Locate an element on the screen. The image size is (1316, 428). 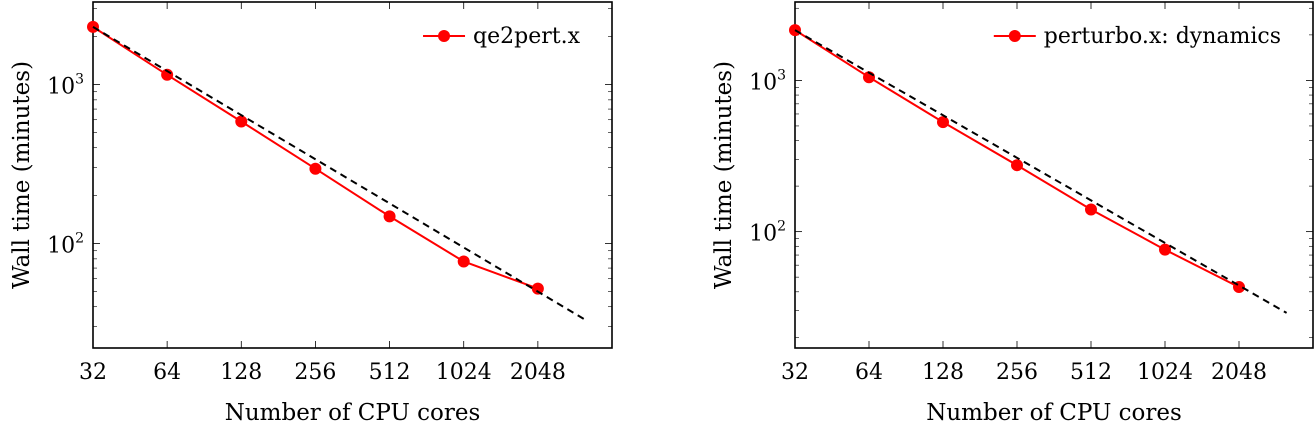
chart2-legend-marker is located at coordinates (1014, 36).